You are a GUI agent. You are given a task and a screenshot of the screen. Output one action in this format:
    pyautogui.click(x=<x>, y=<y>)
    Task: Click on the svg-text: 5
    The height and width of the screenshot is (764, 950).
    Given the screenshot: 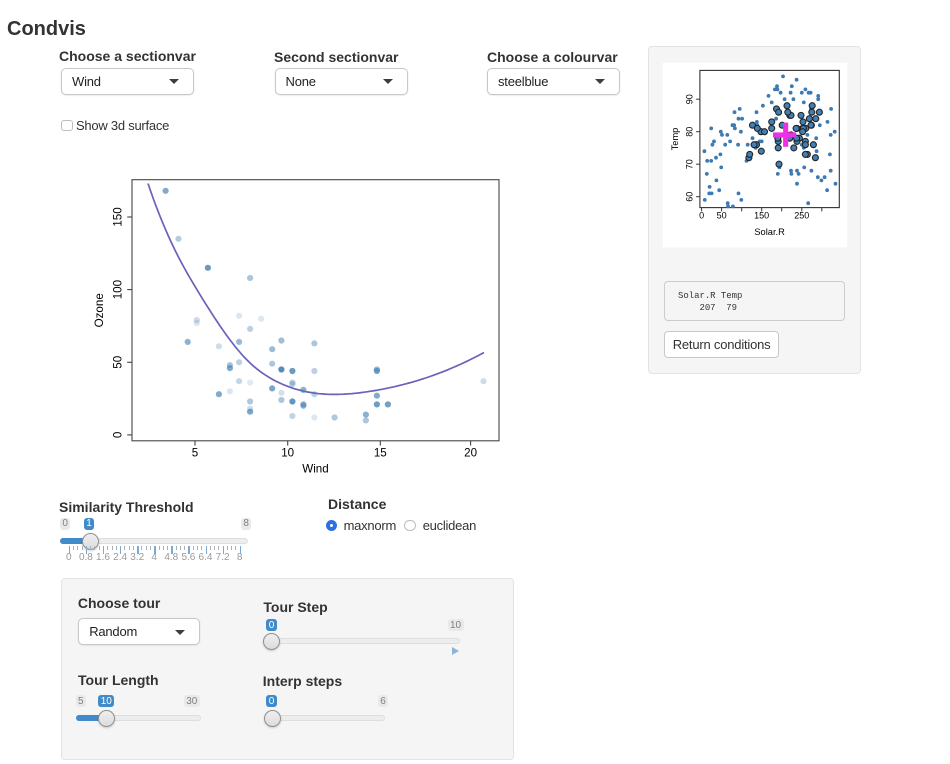 What is the action you would take?
    pyautogui.click(x=195, y=453)
    